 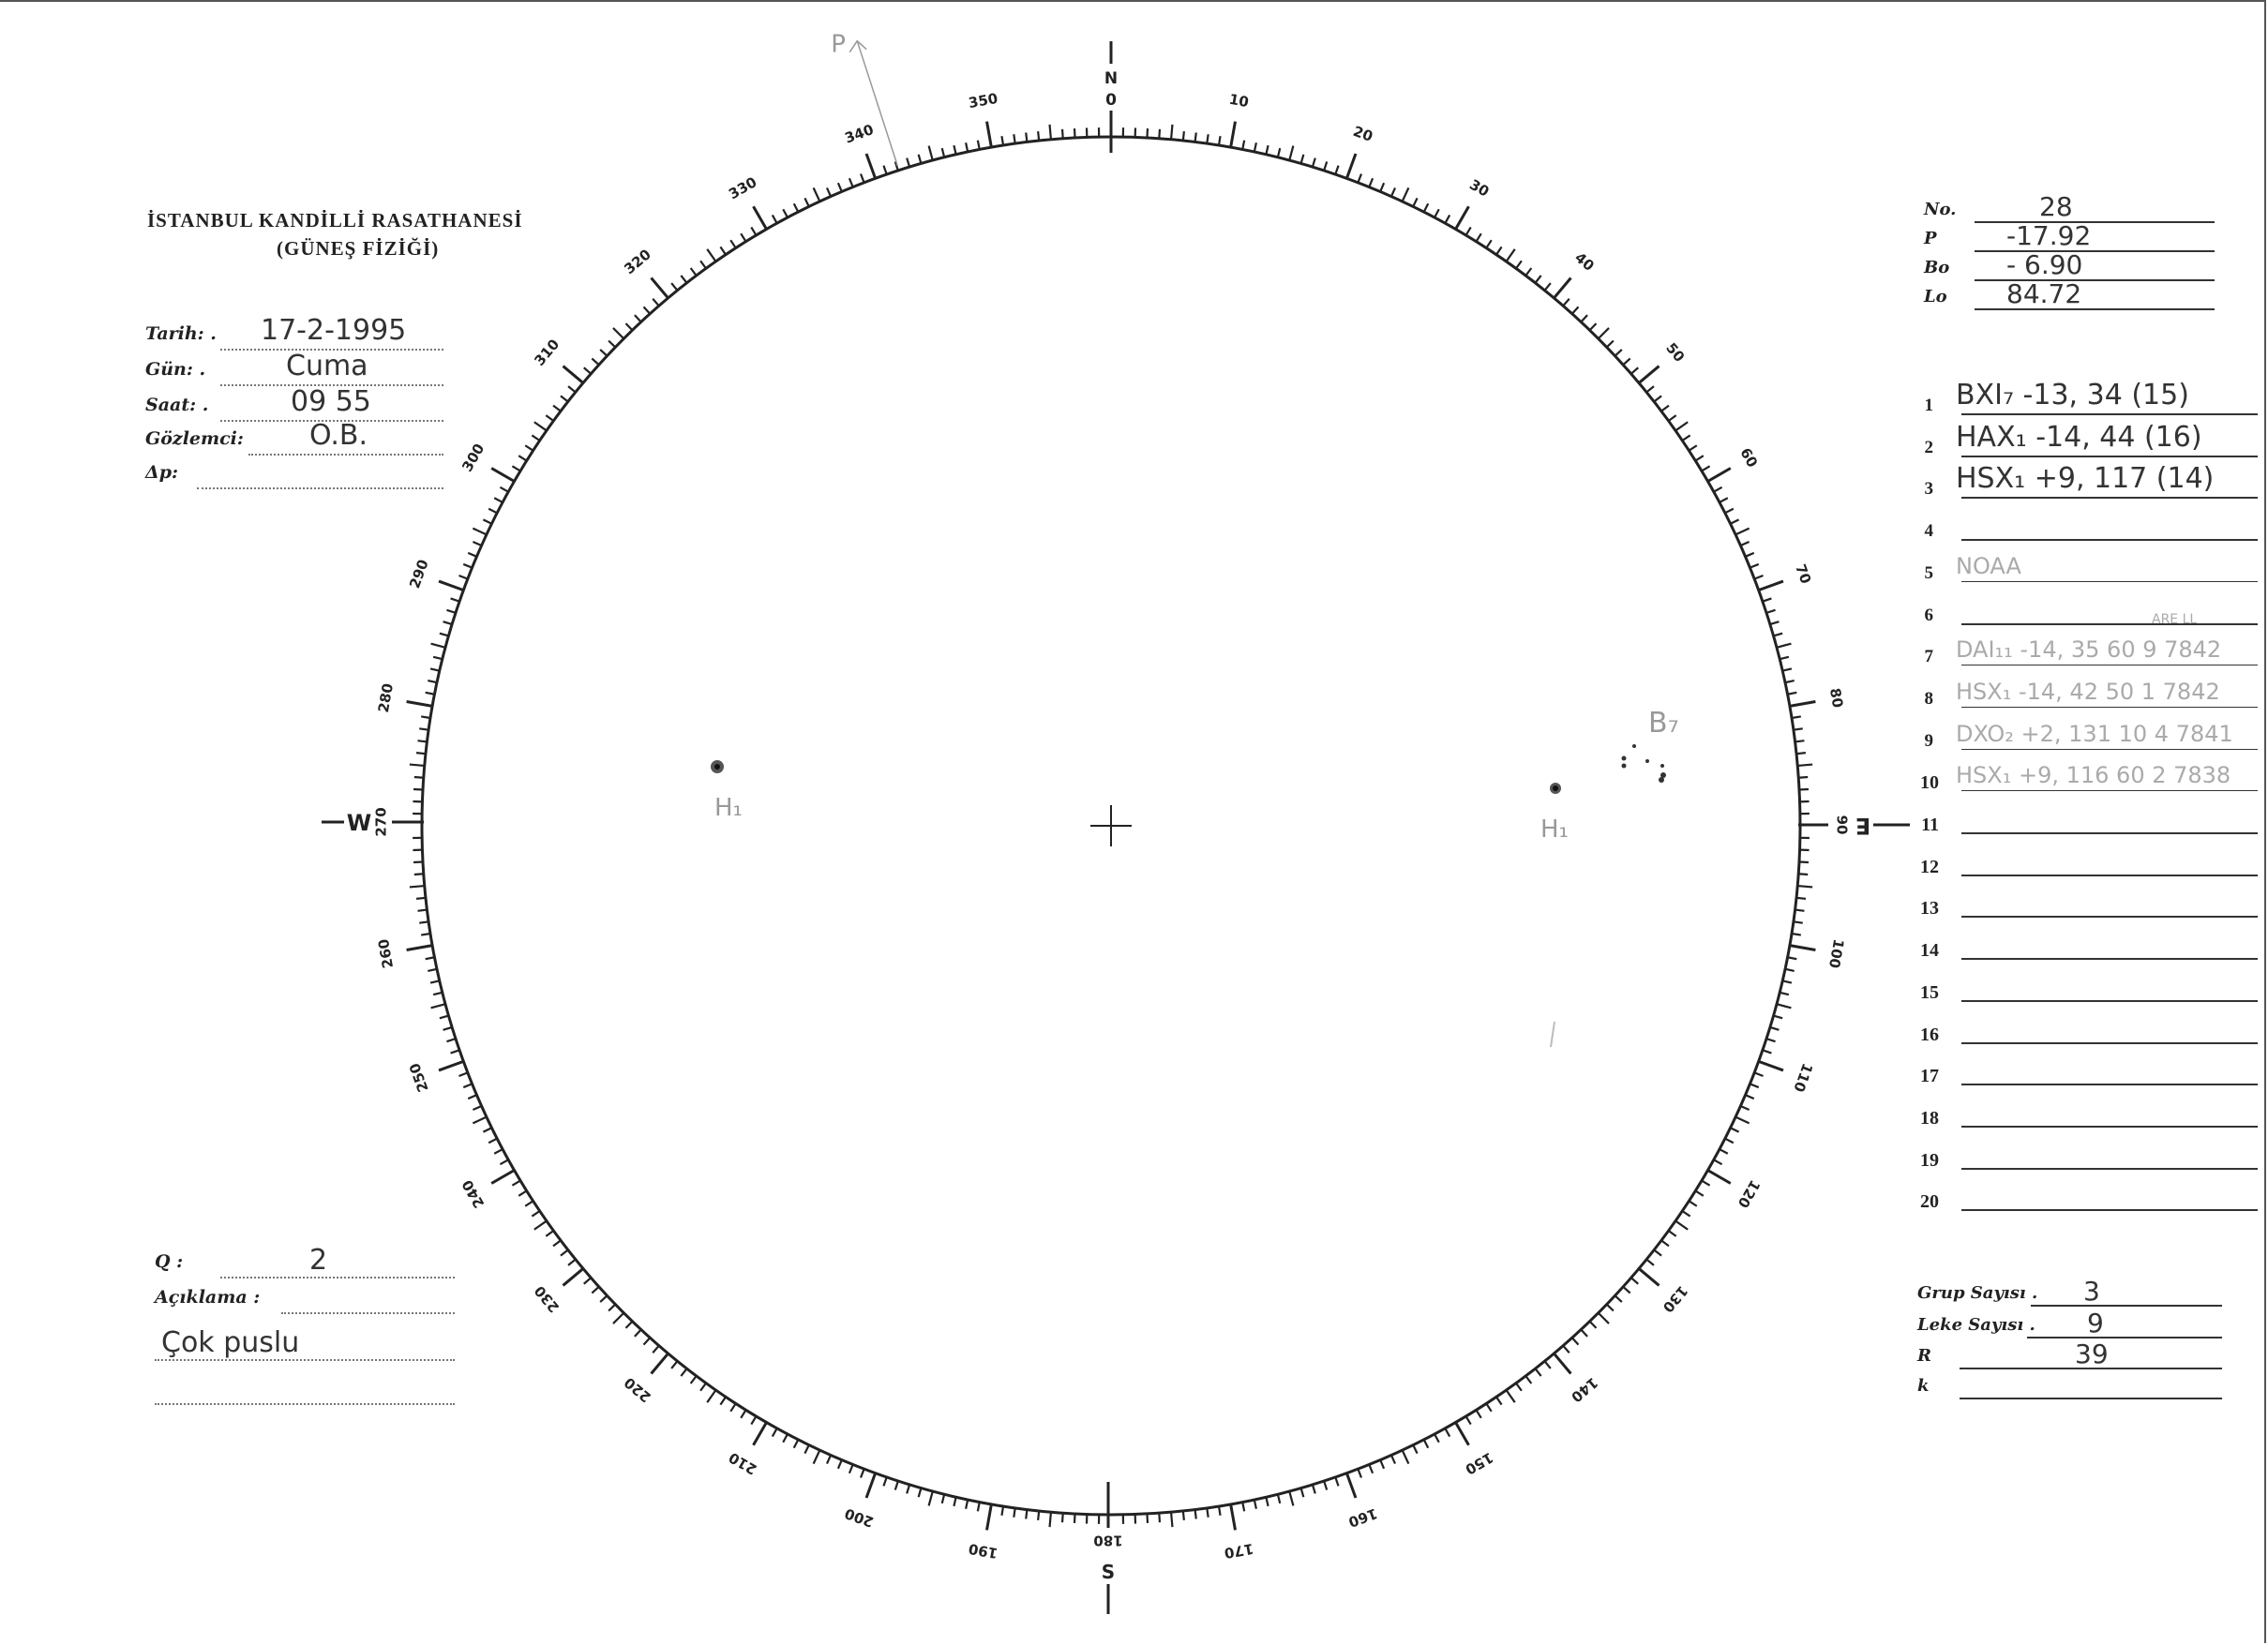 I want to click on observatory-title: İSTANBUL KANDİLLİ RASATHANESİ, so click(x=335, y=220).